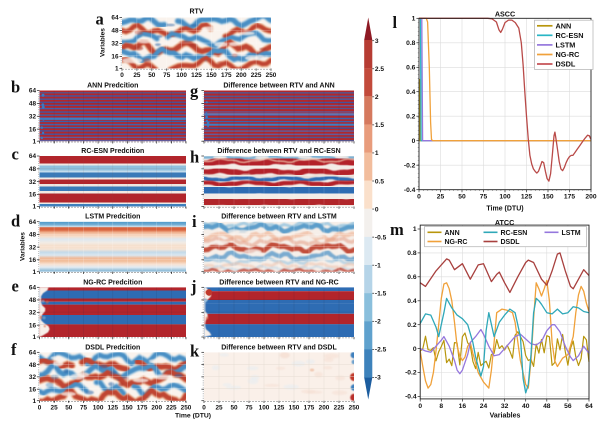 This screenshot has height=423, width=600. Describe the element at coordinates (378, 378) in the screenshot. I see `svg-text: -3` at that location.